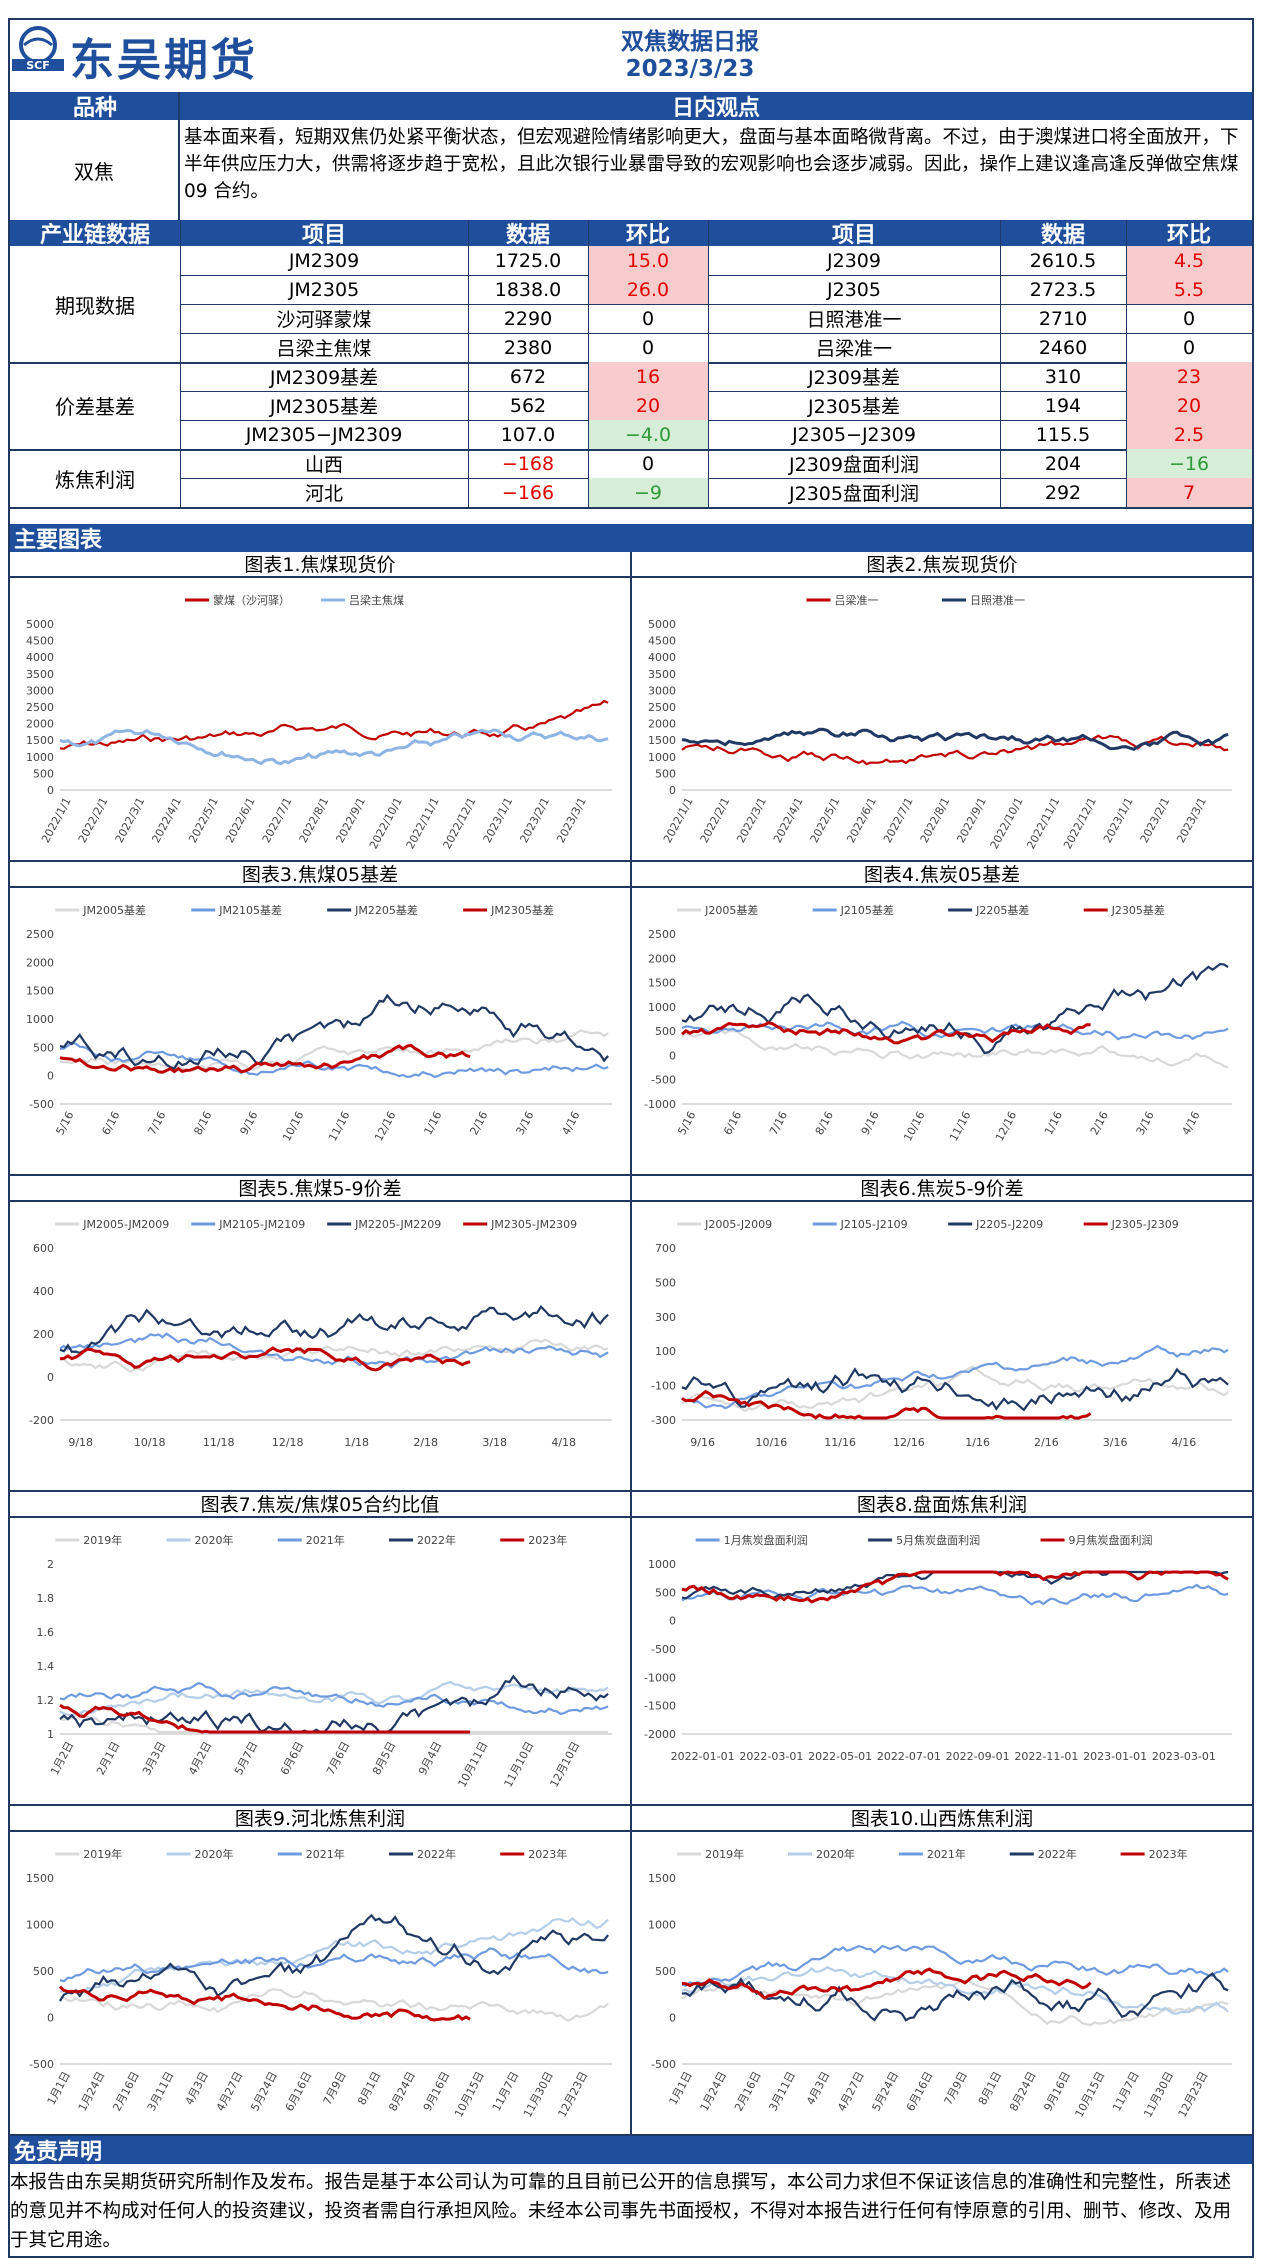  I want to click on x-tick-label: 2022-05-01, so click(840, 1756).